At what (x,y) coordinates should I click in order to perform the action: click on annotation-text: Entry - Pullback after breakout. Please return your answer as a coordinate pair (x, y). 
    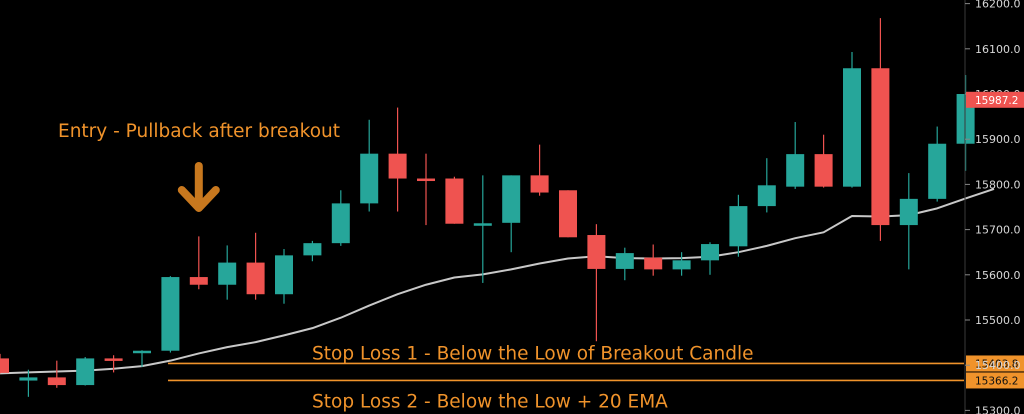
    Looking at the image, I should click on (199, 131).